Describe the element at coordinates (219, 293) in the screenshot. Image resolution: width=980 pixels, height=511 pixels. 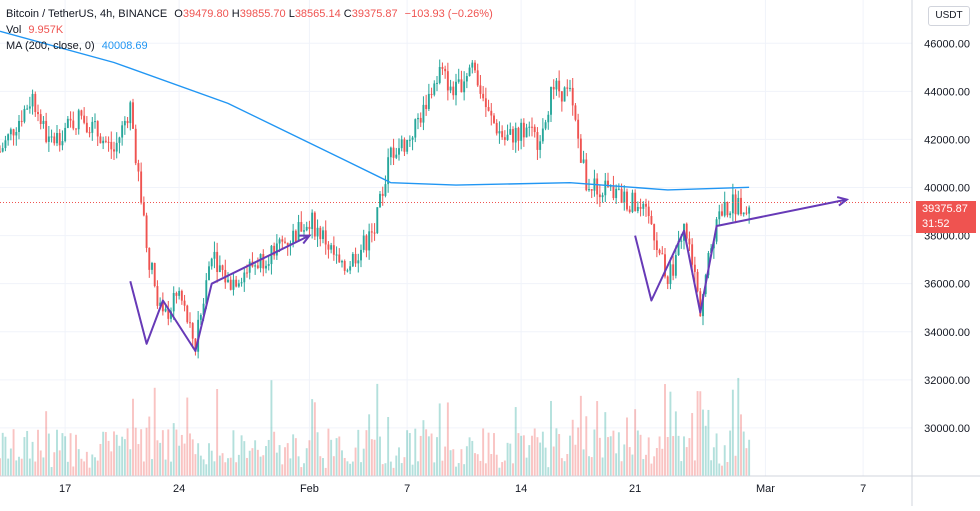
I see `left-w-pattern` at that location.